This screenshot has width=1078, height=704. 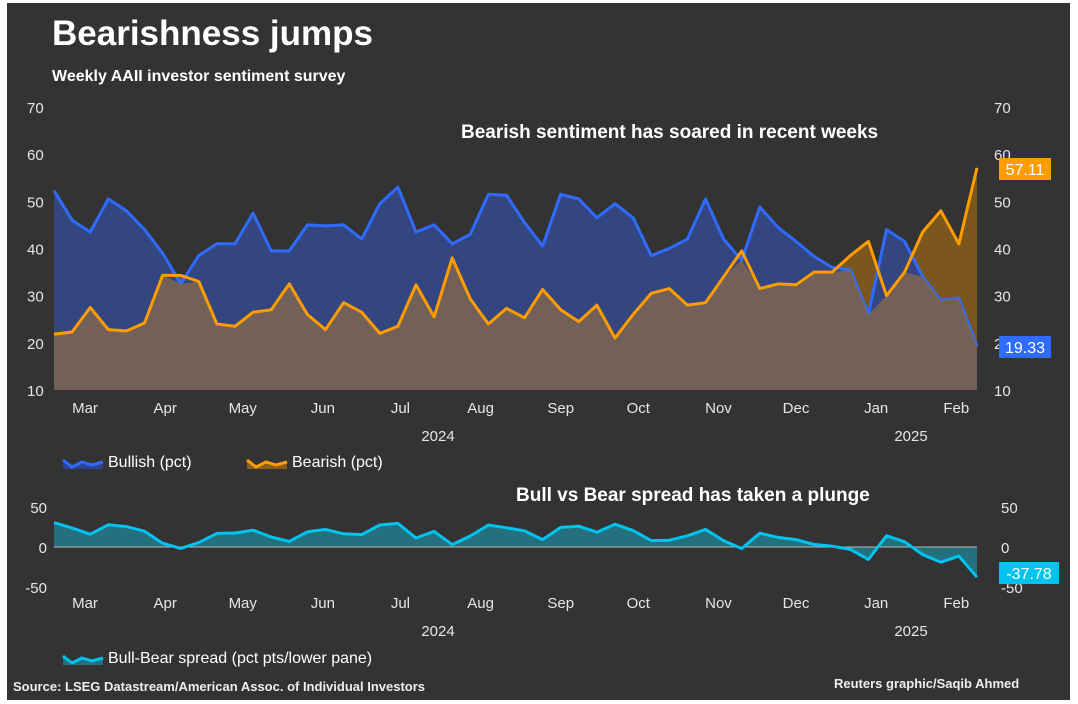 I want to click on x-tick-top: Apr, so click(x=165, y=408).